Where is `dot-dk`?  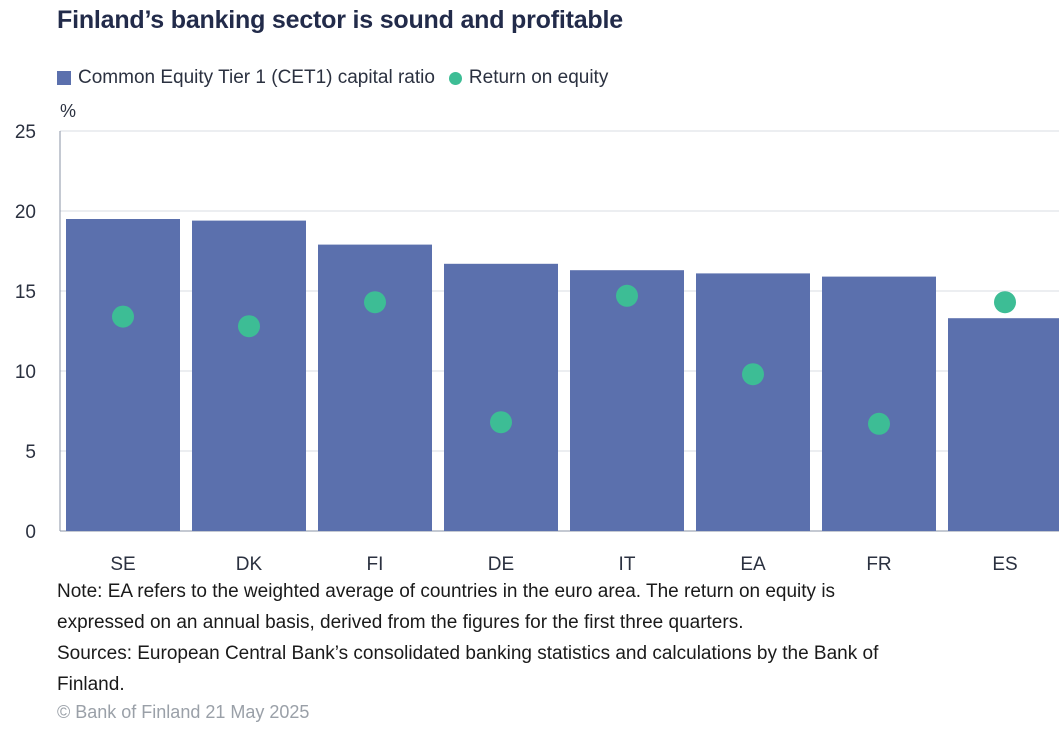 dot-dk is located at coordinates (249, 326).